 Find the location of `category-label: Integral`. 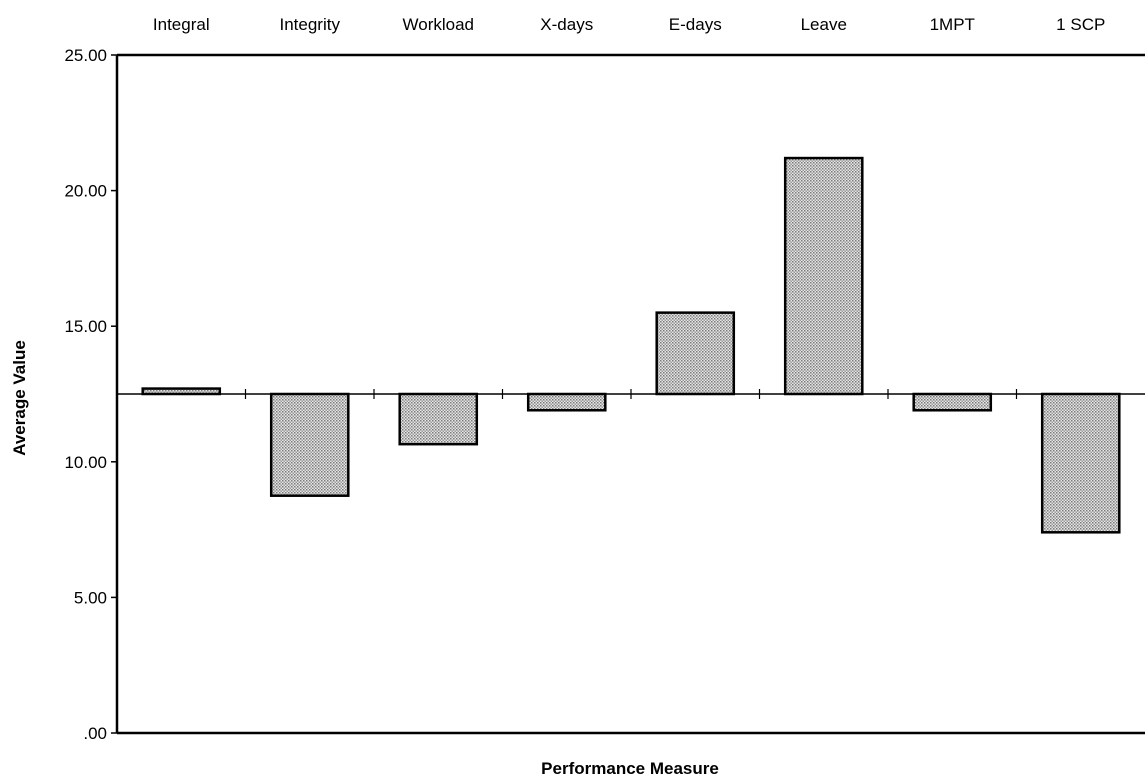

category-label: Integral is located at coordinates (181, 24).